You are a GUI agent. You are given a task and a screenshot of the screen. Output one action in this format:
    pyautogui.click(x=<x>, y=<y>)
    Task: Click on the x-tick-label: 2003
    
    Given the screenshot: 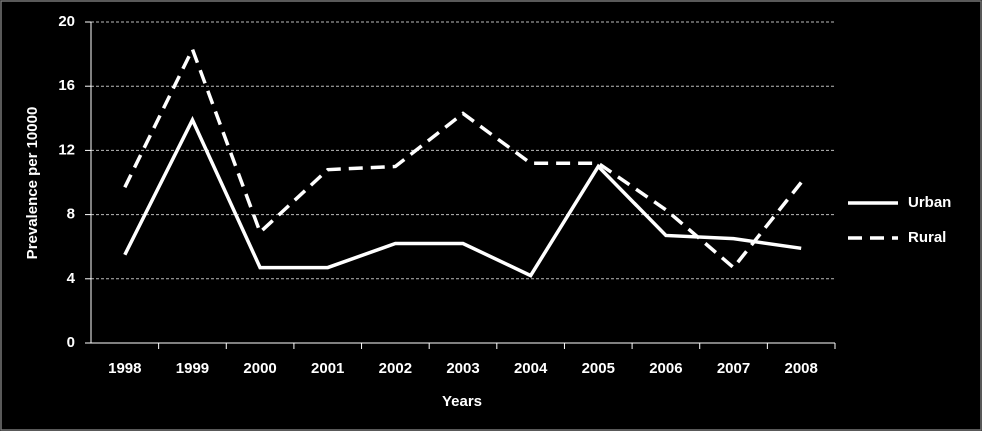 What is the action you would take?
    pyautogui.click(x=462, y=368)
    